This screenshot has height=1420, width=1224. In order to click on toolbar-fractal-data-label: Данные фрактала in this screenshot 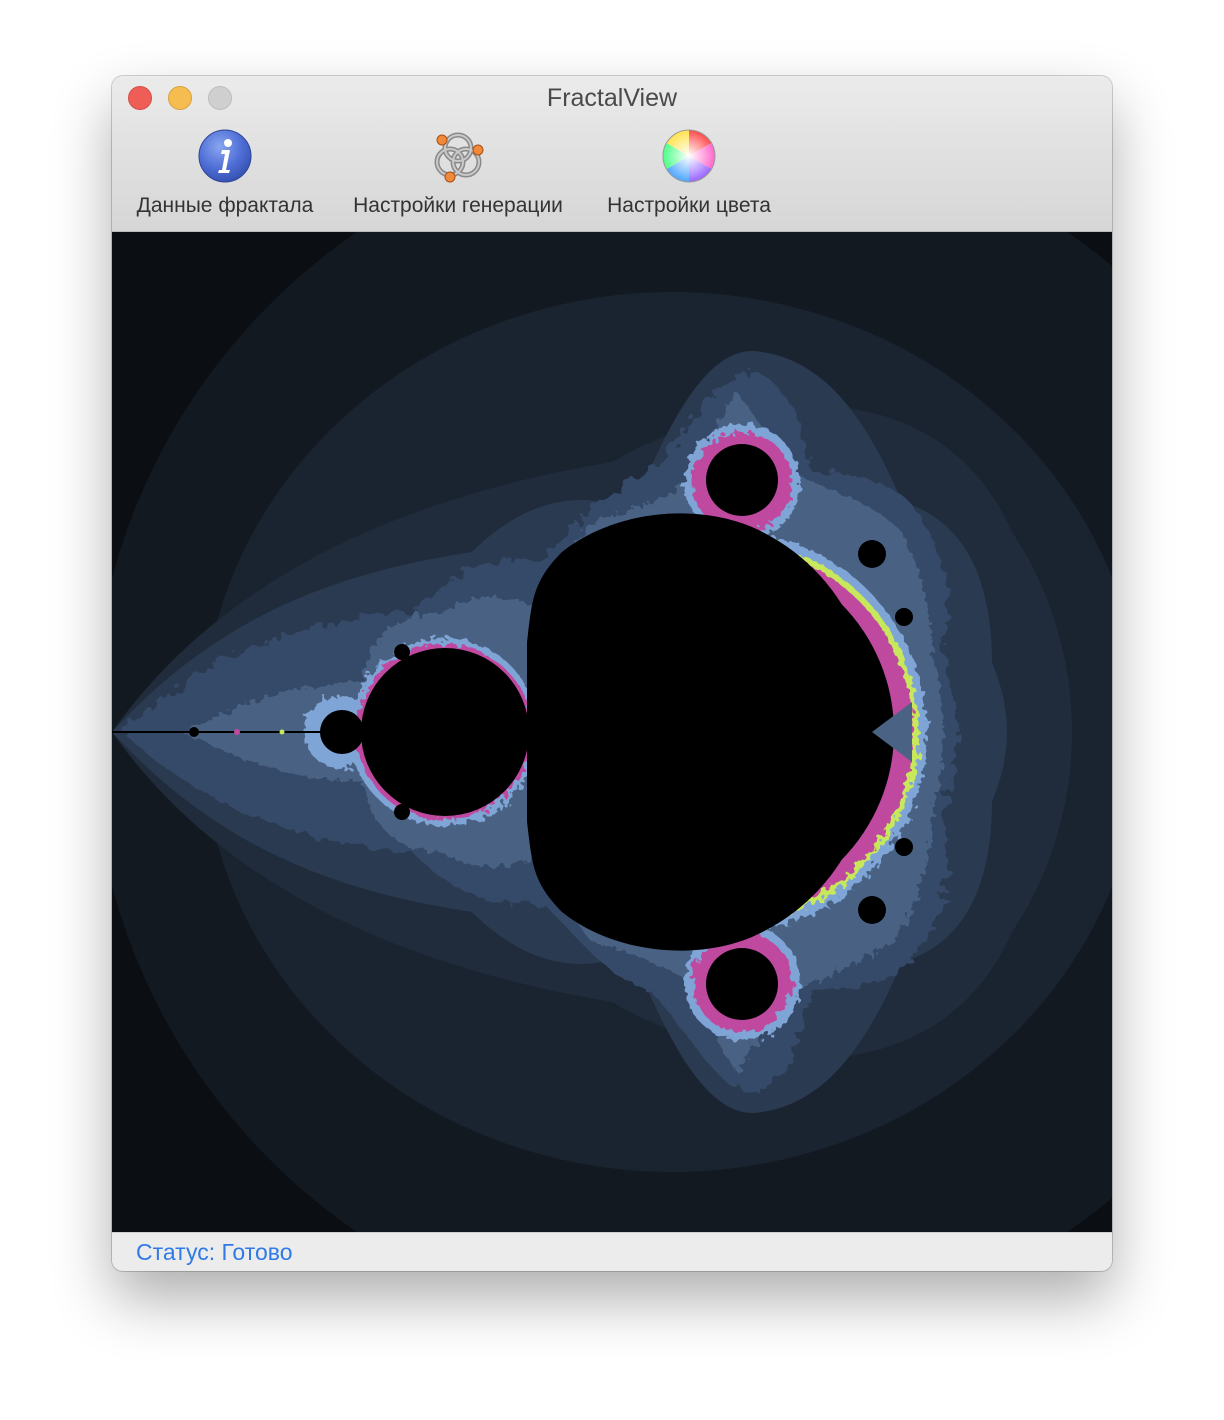, I will do `click(225, 205)`.